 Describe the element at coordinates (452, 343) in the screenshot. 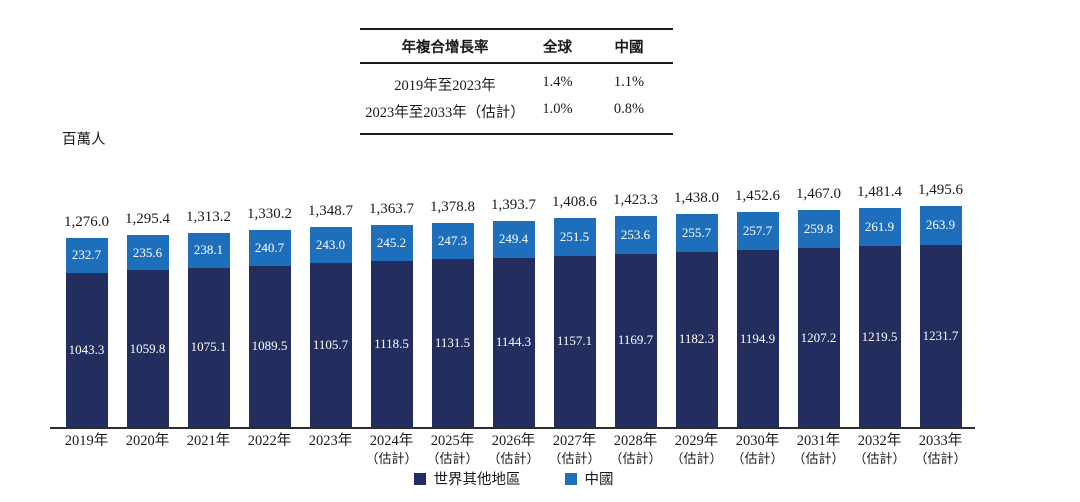

I see `bar-segment-rest-of-world: 1131.5` at that location.